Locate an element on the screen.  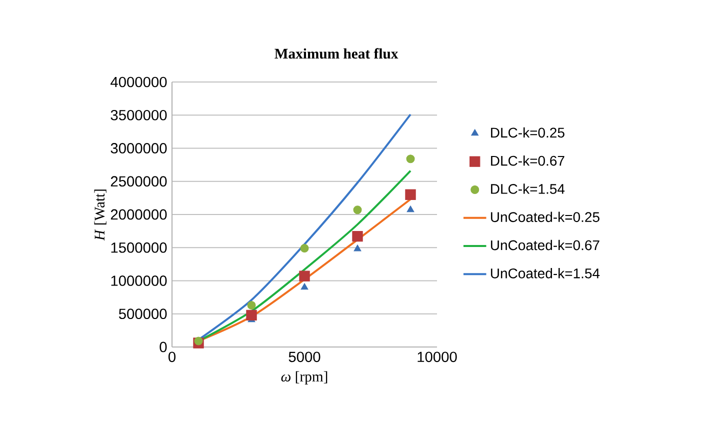
legend-label: DLC-k=0.25 is located at coordinates (527, 132).